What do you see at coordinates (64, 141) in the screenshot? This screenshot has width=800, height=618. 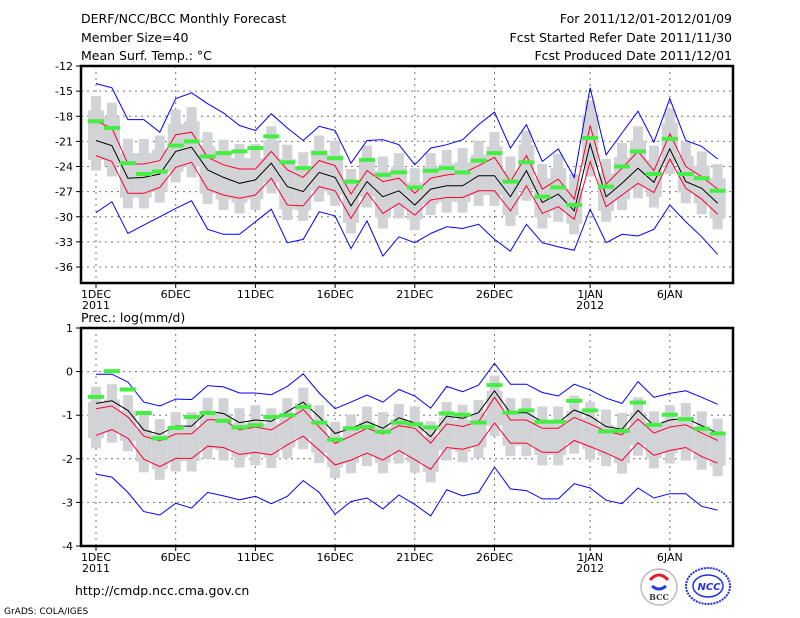 I see `y-tick-label: -21` at bounding box center [64, 141].